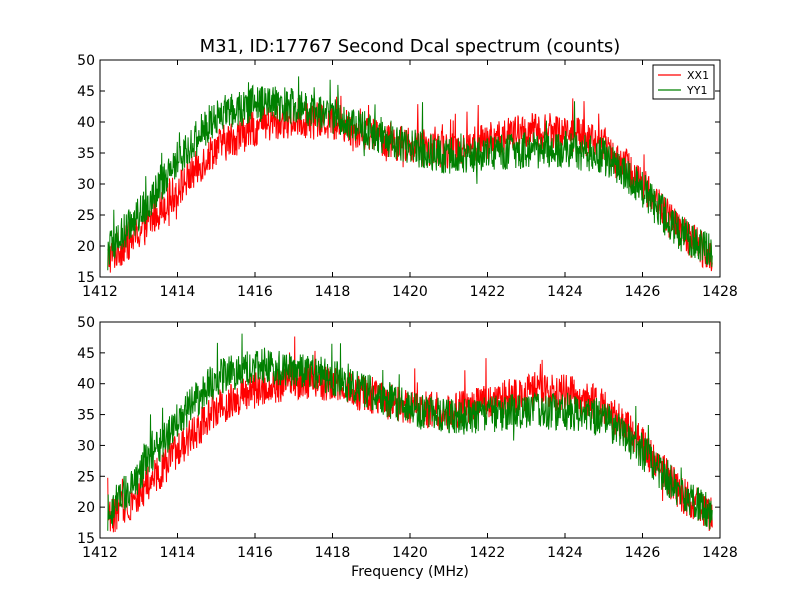 The image size is (800, 600). Describe the element at coordinates (683, 82) in the screenshot. I see `legend-box` at that location.